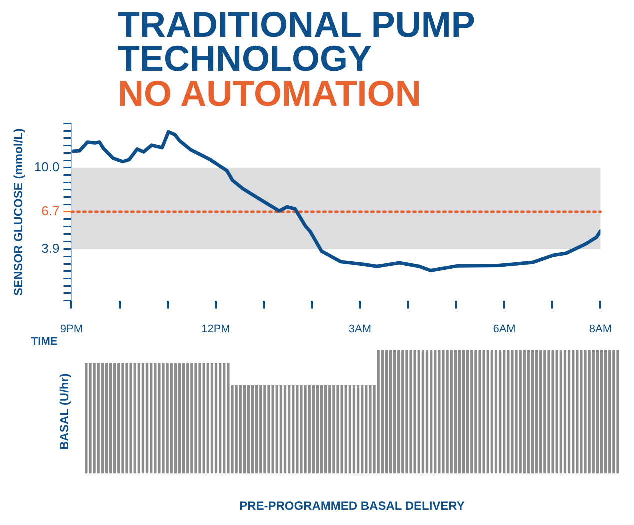 This screenshot has height=525, width=634. Describe the element at coordinates (19, 212) in the screenshot. I see `y-axis-title: SENSOR GLUCOSE (mmol/L)` at that location.